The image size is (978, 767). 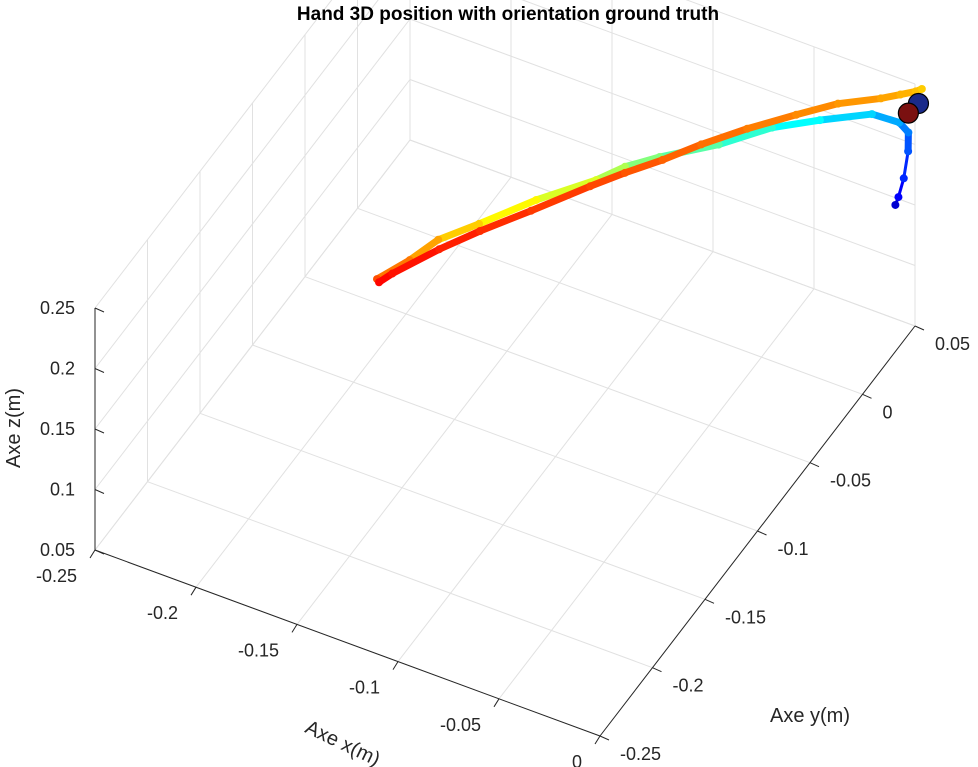 I want to click on z-tick-label: 0.25, so click(x=57, y=308).